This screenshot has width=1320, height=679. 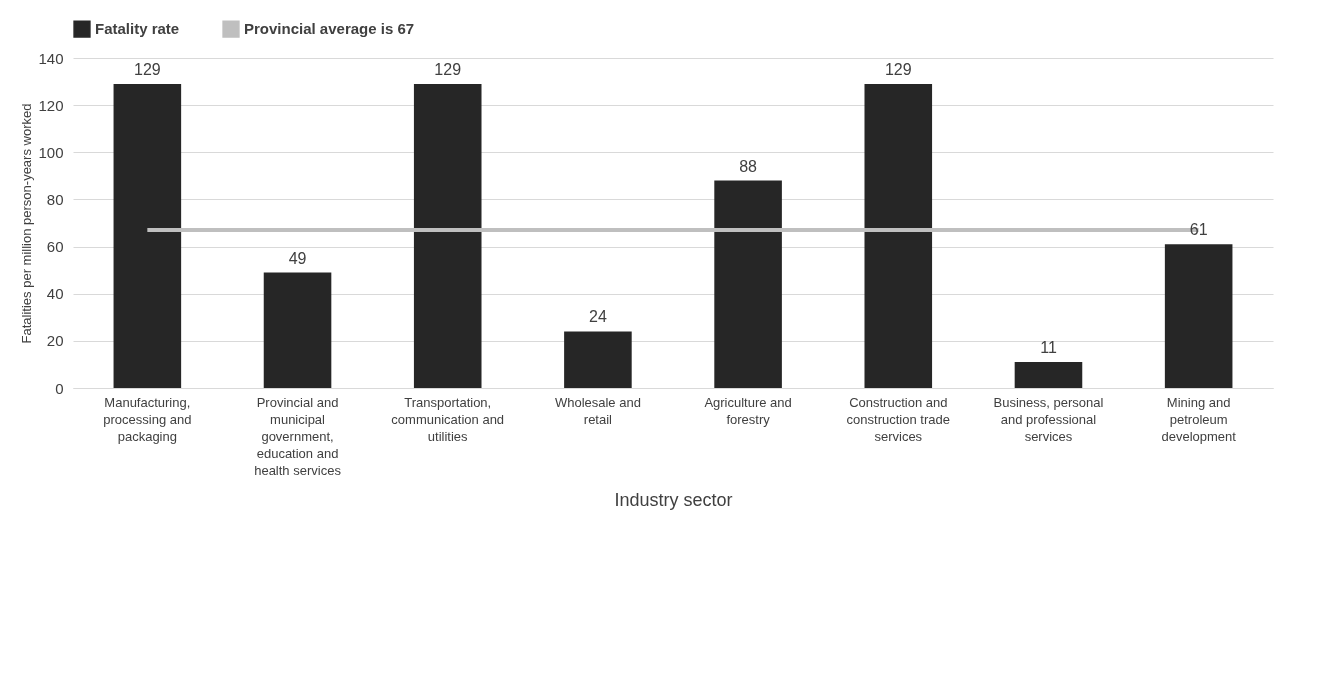 I want to click on y-tick-label: 100, so click(x=51, y=152).